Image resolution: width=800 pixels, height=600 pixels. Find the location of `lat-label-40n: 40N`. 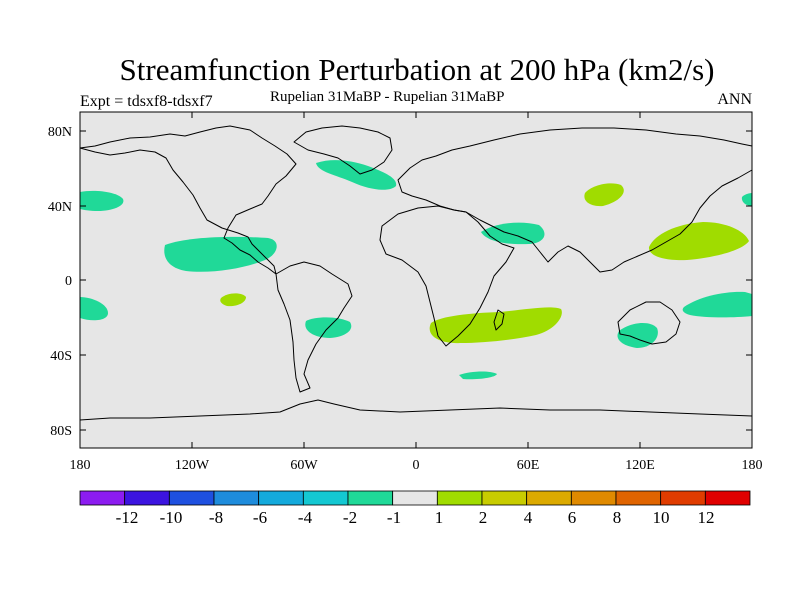

lat-label-40n: 40N is located at coordinates (60, 207).